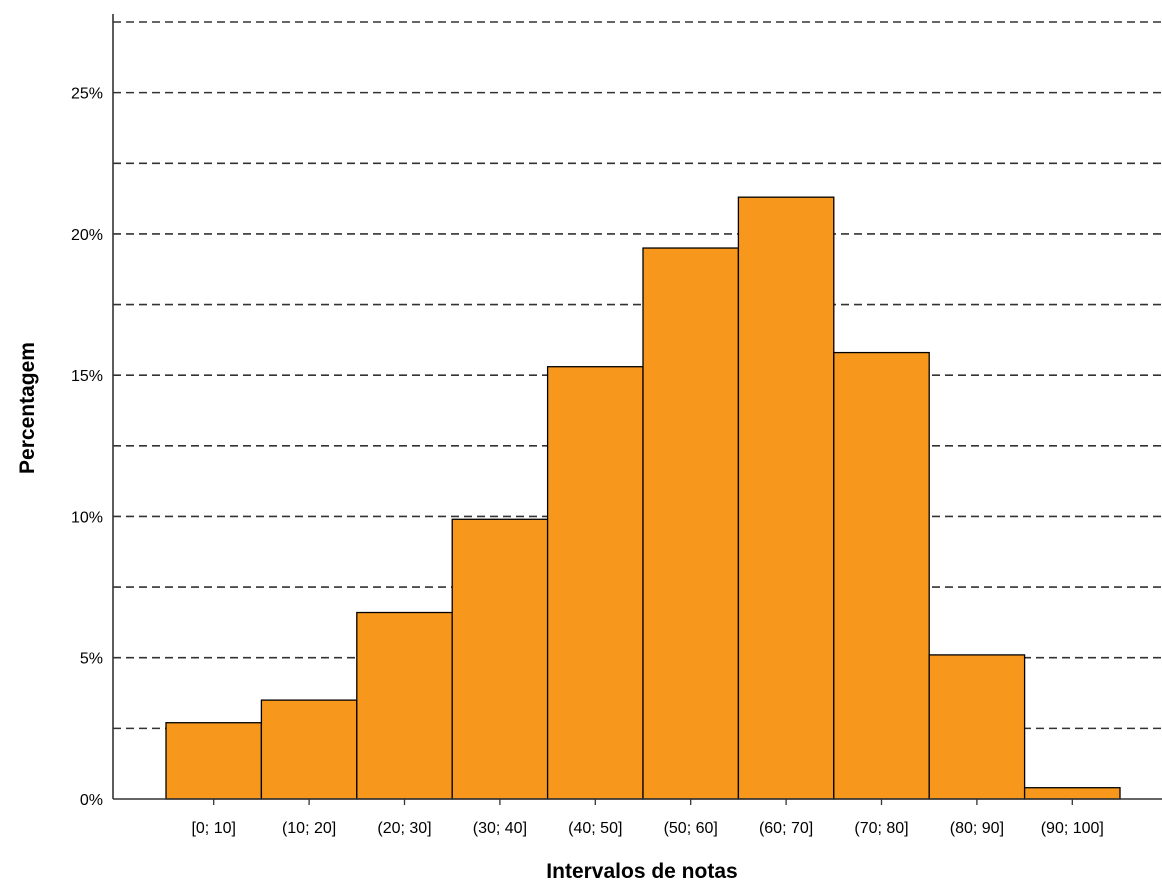 Image resolution: width=1162 pixels, height=886 pixels. Describe the element at coordinates (977, 828) in the screenshot. I see `x-tick-label-8: (80; 90]` at that location.